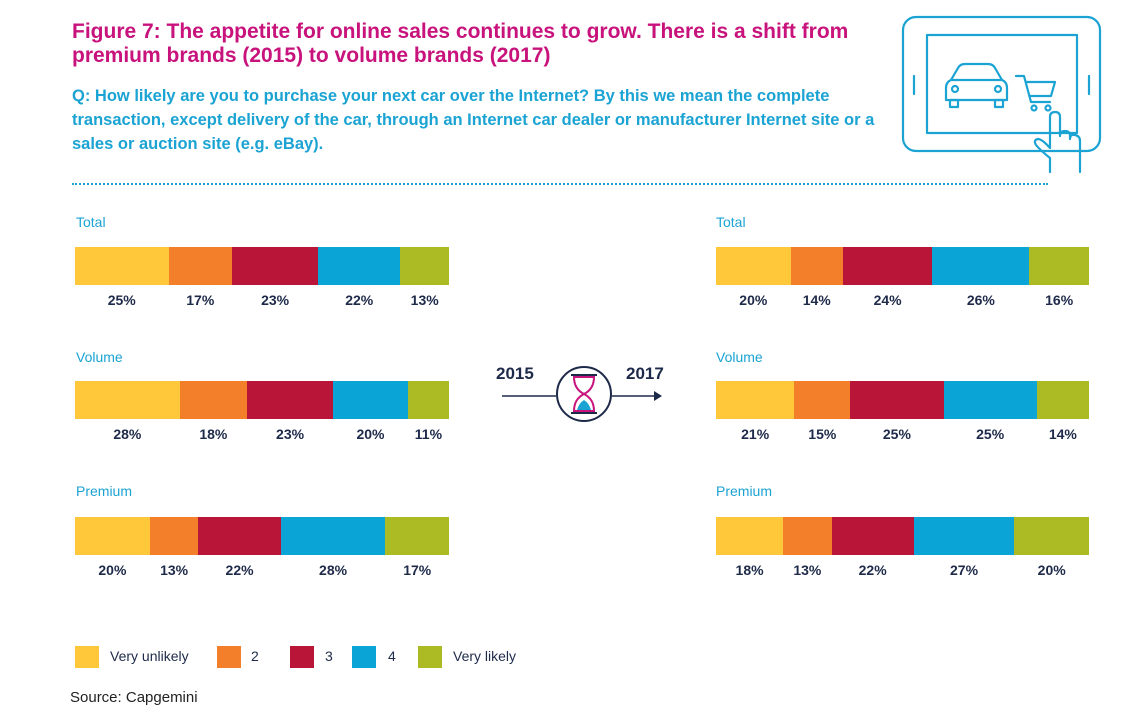  I want to click on pct-label-premium-3-2015: 22%, so click(239, 570).